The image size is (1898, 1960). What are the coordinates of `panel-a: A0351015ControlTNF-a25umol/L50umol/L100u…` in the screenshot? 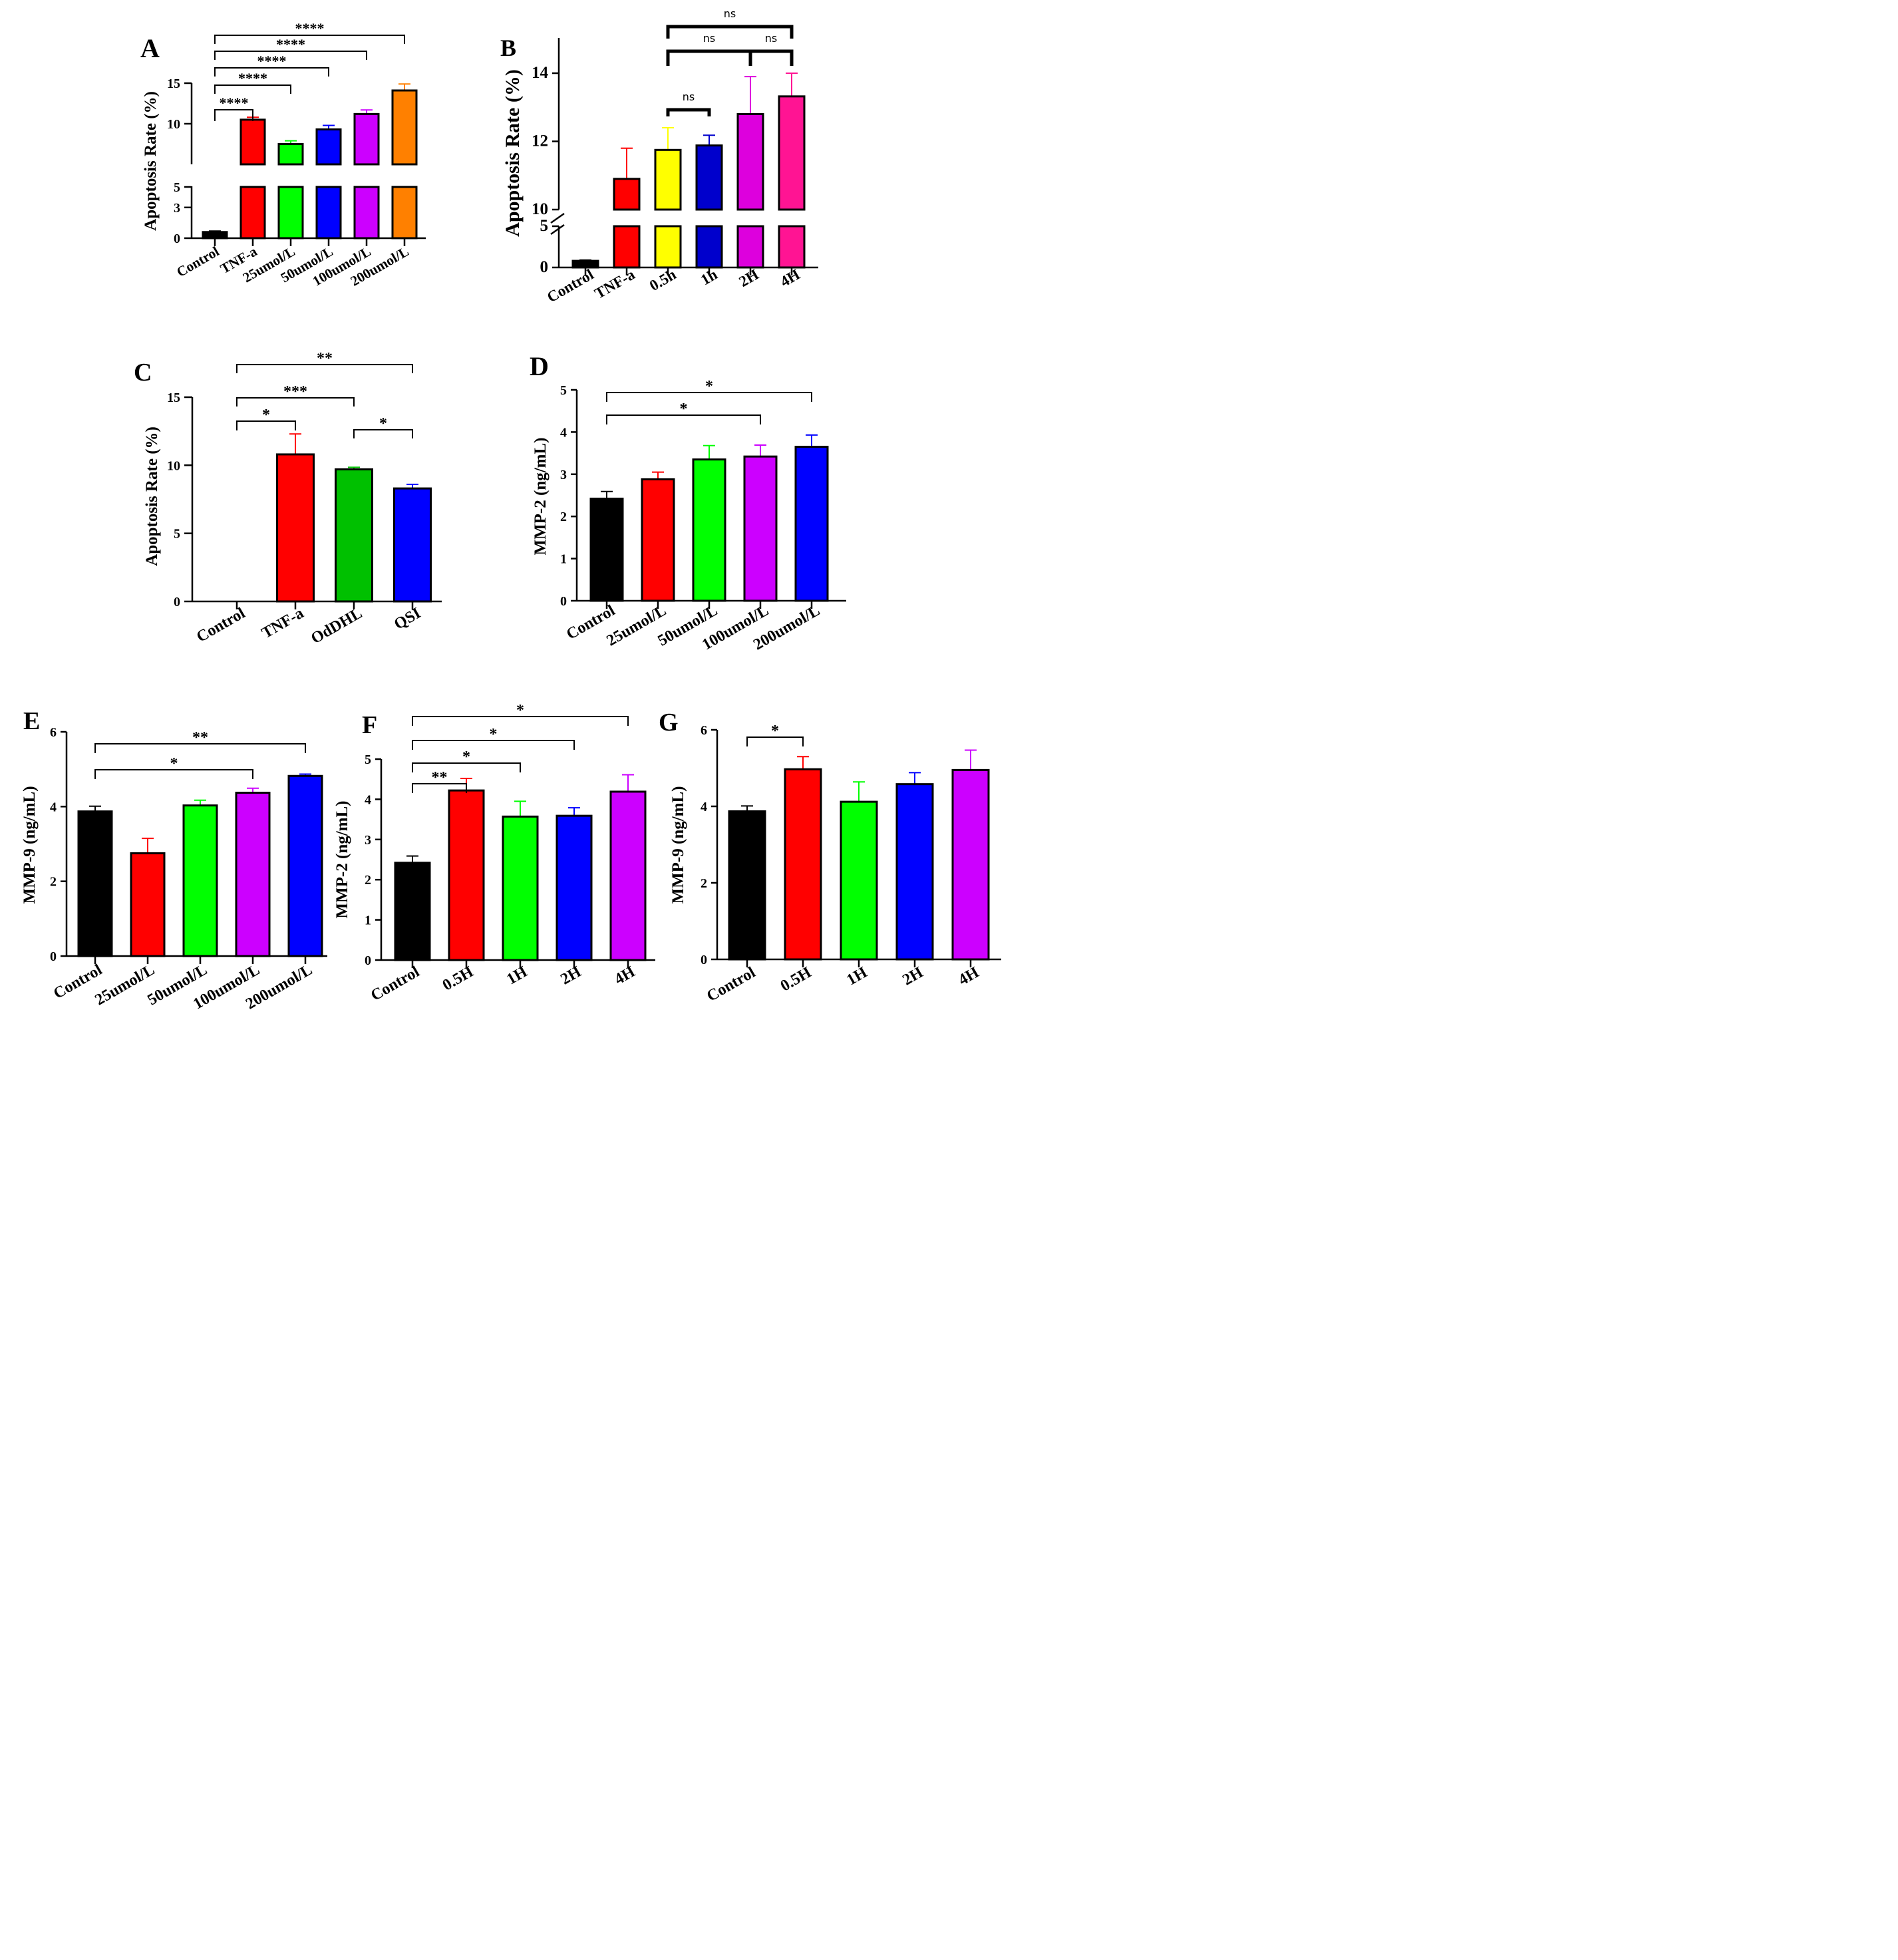 It's located at (283, 154).